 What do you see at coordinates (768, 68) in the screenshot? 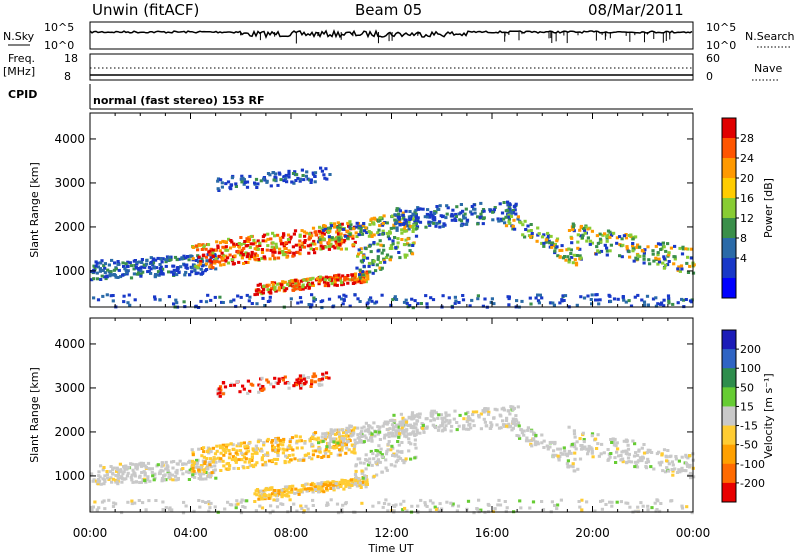
I see `nave-label: Nave` at bounding box center [768, 68].